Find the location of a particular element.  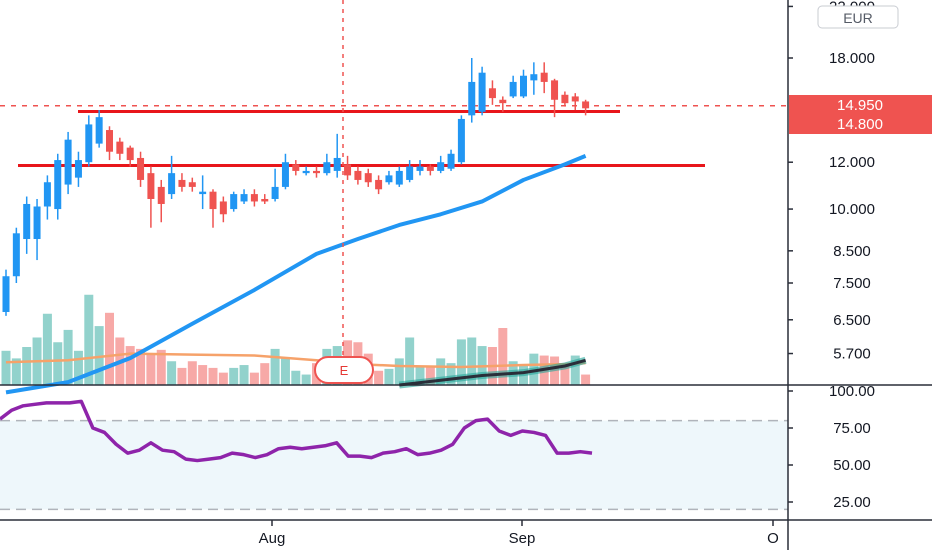

volume-trend-line is located at coordinates (492, 372).